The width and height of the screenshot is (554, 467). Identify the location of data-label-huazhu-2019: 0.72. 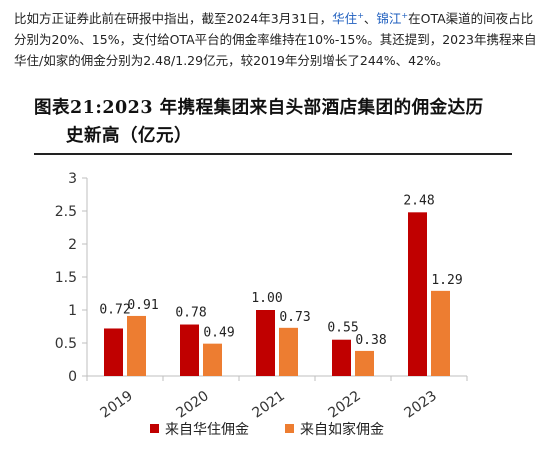
(114, 309).